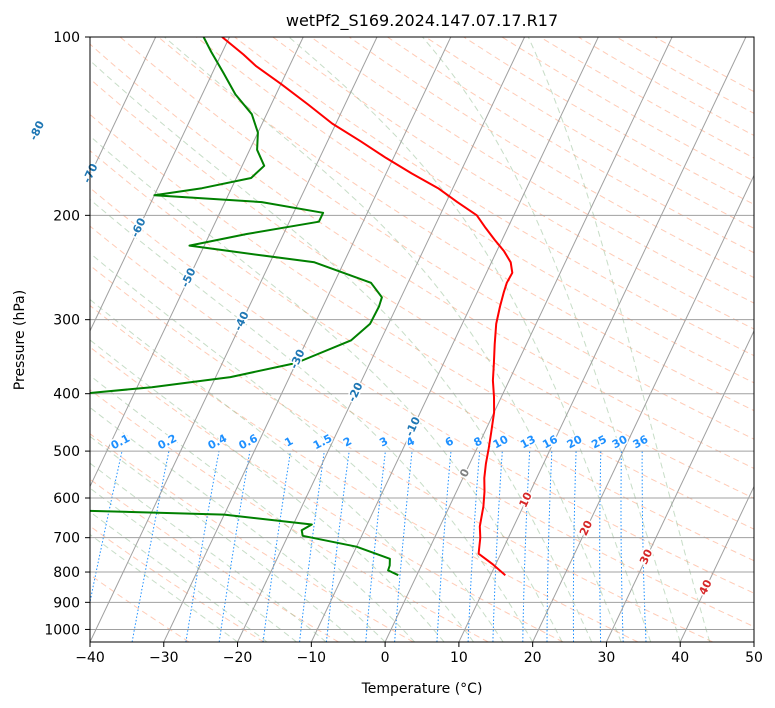 The image size is (775, 708). I want to click on x-tick-label: 40, so click(680, 658).